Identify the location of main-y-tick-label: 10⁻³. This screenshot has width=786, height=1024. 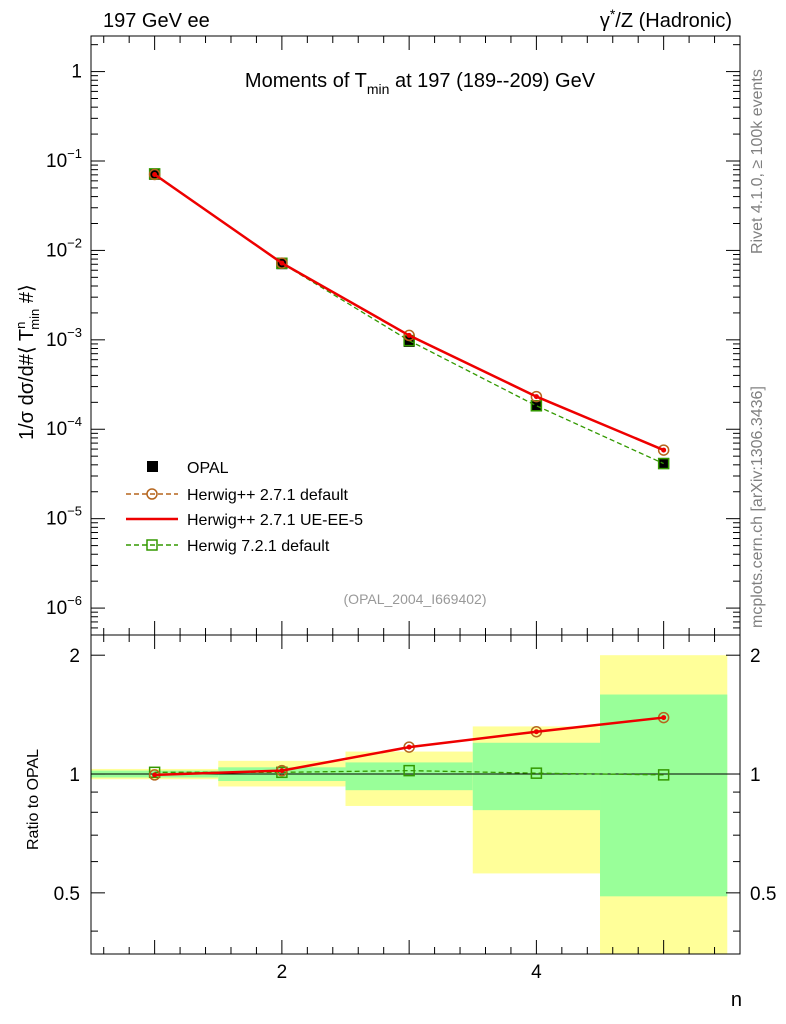
(64, 338).